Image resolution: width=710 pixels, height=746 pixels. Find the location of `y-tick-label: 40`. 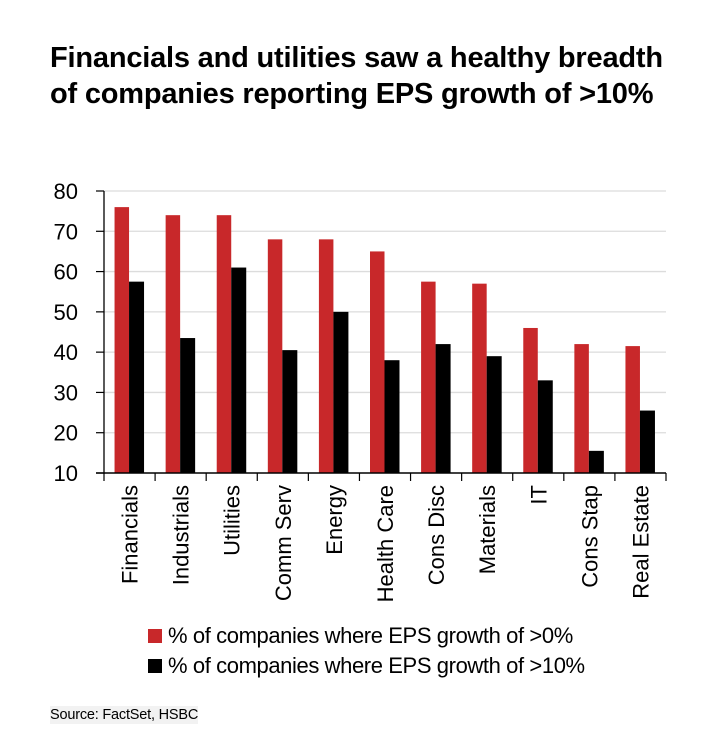

y-tick-label: 40 is located at coordinates (66, 352).